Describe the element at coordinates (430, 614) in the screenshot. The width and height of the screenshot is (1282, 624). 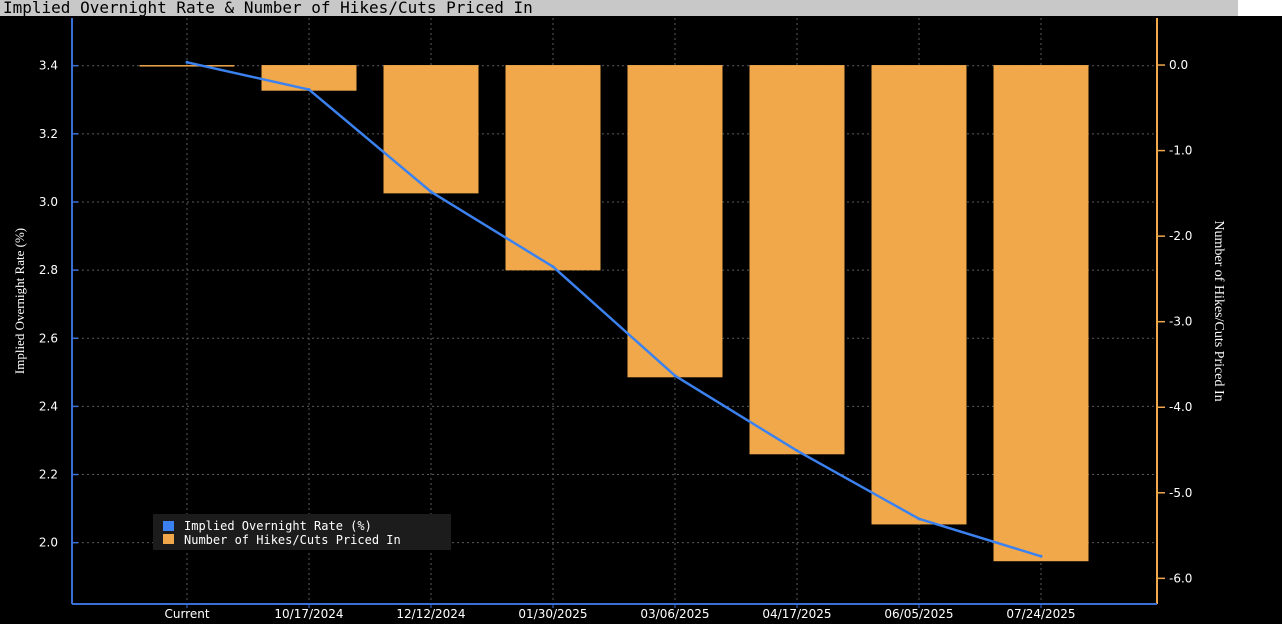
I see `x-tick-label: 12/12/2024` at that location.